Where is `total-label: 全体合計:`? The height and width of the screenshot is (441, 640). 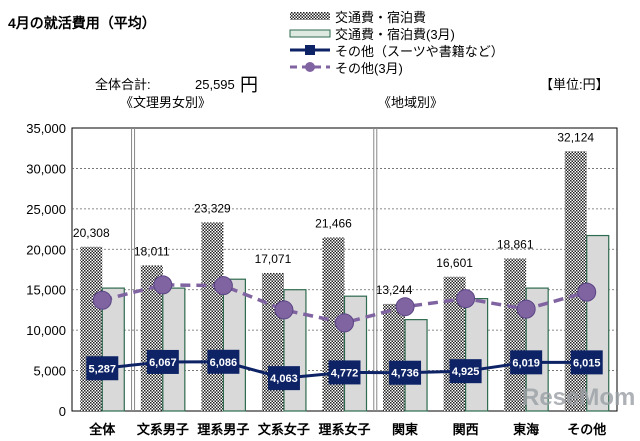 total-label: 全体合計: is located at coordinates (123, 84).